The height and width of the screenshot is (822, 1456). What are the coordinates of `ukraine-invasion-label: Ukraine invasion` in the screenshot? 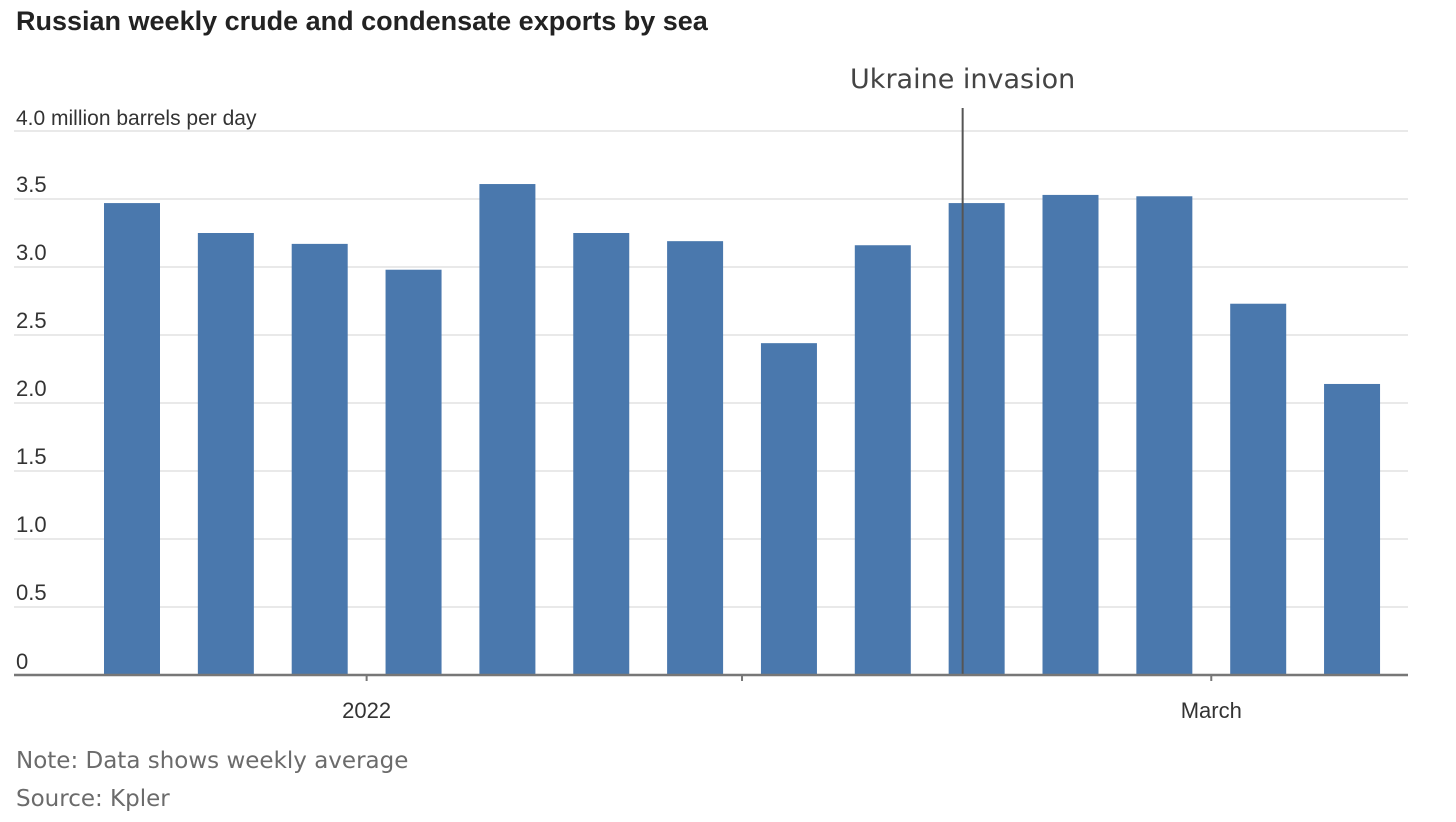 It's located at (962, 79).